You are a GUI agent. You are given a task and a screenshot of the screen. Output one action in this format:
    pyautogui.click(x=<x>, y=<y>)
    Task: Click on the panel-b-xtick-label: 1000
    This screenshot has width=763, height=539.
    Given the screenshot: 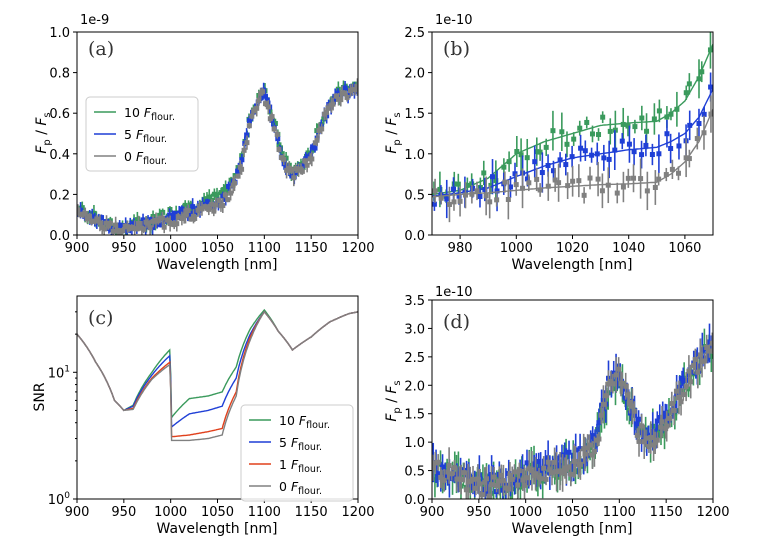 What is the action you would take?
    pyautogui.click(x=516, y=248)
    